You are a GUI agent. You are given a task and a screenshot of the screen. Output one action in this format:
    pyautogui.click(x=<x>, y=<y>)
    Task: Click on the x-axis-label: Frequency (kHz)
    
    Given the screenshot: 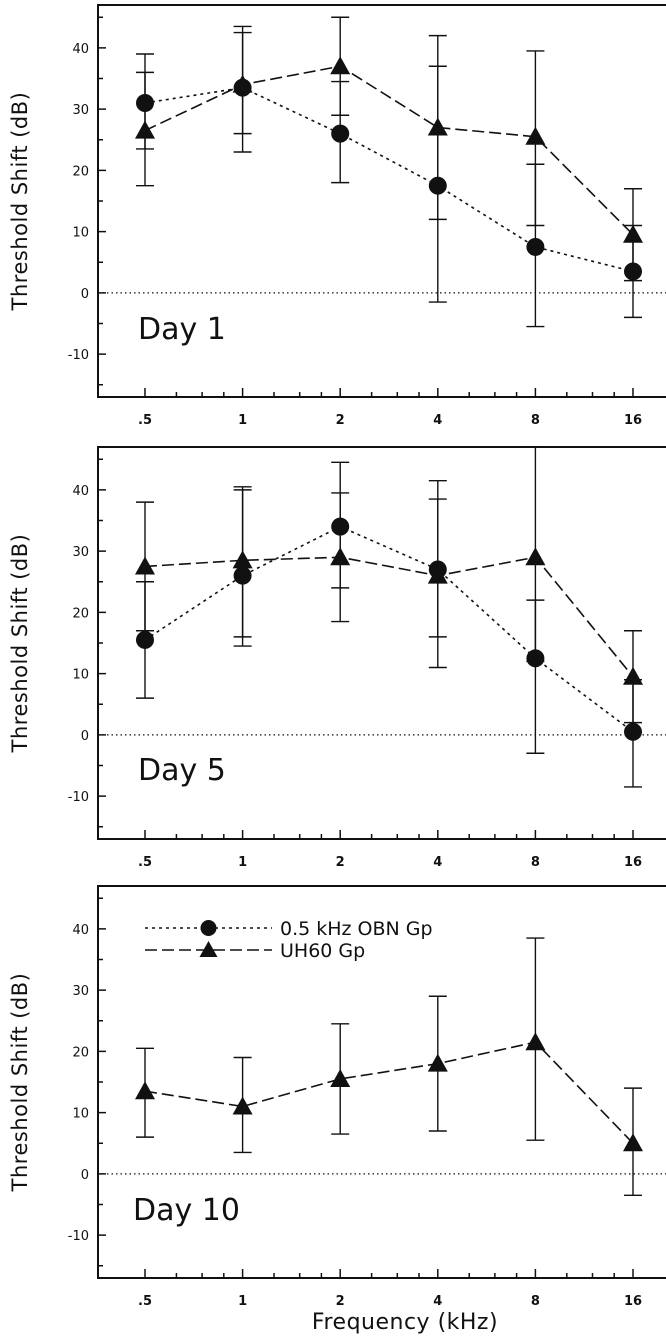 What is the action you would take?
    pyautogui.click(x=405, y=1322)
    